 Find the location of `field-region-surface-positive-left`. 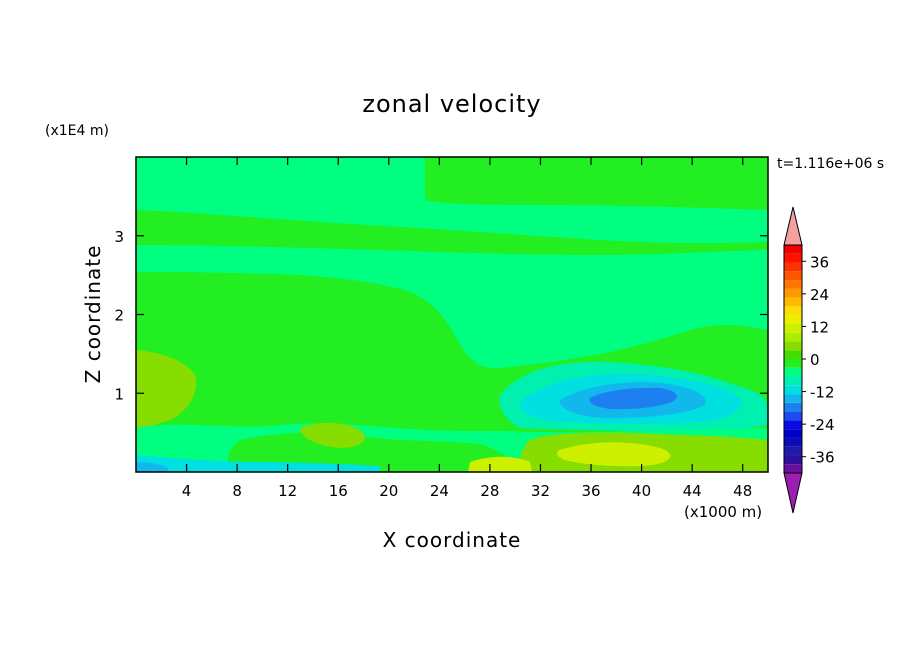

field-region-surface-positive-left is located at coordinates (332, 435).